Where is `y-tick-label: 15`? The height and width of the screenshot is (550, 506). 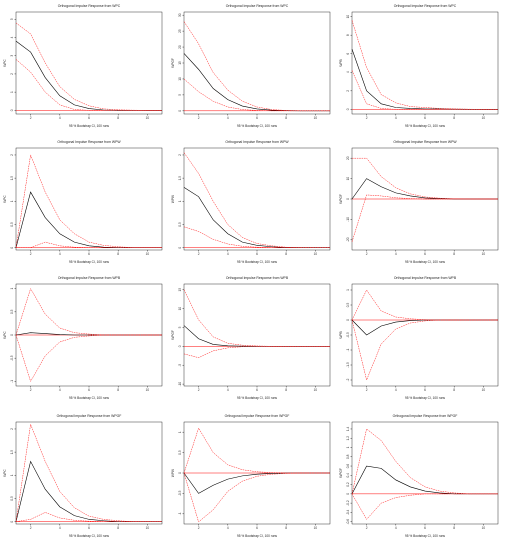
y-tick-label: 15 is located at coordinates (180, 63).